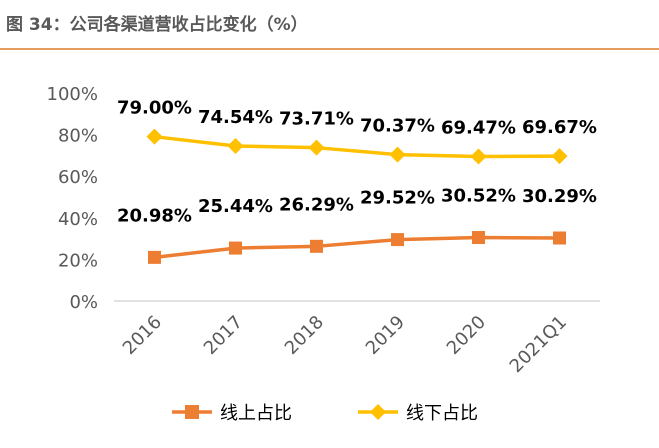 This screenshot has height=448, width=659. I want to click on y-tick-label: 20%, so click(78, 260).